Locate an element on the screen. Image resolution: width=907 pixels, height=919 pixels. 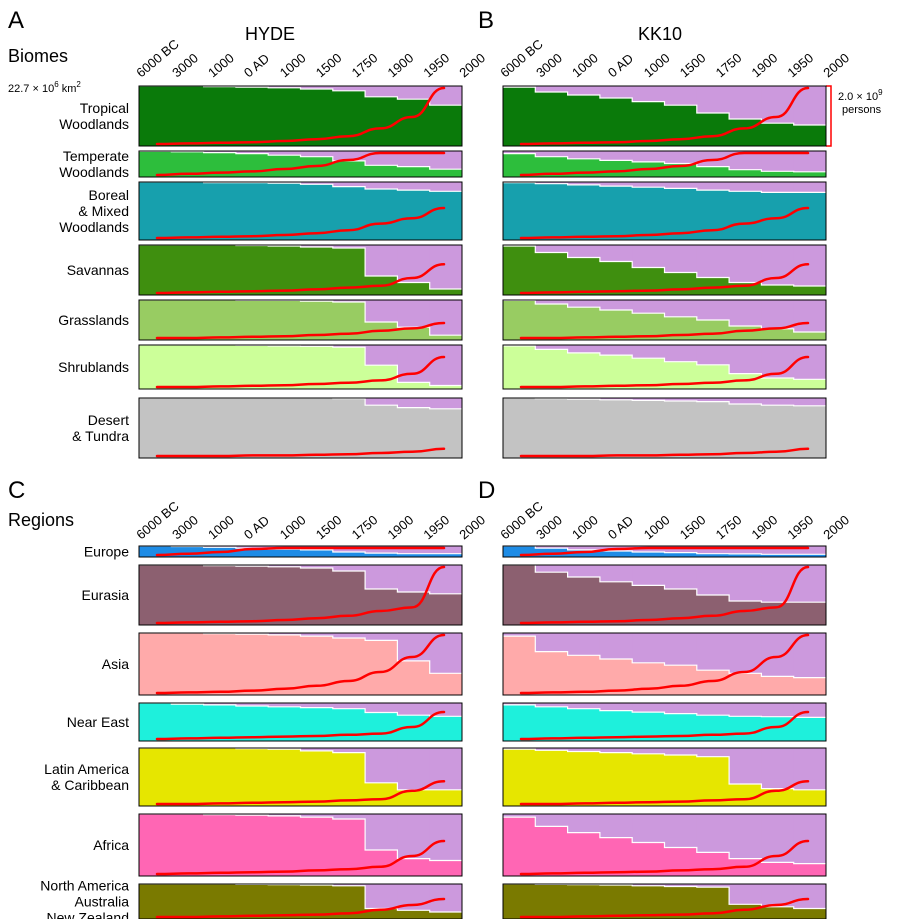
used-land-boundary-latin-america-and-caribbean is located at coordinates (664, 769).